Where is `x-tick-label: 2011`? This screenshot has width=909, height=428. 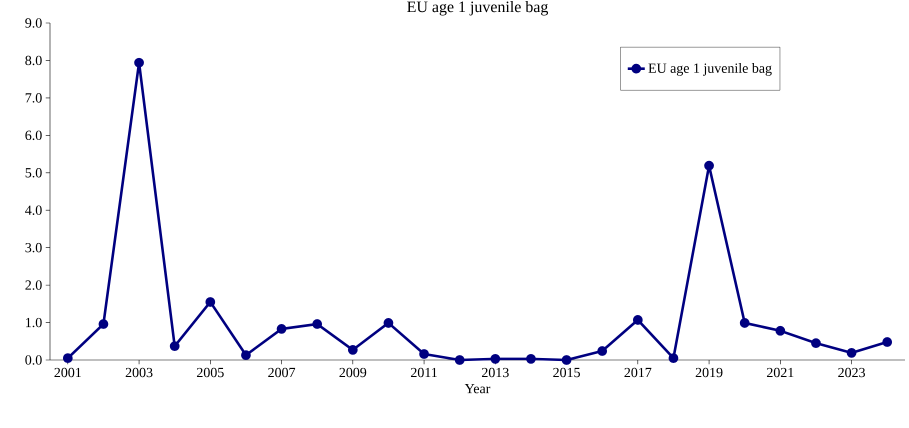 x-tick-label: 2011 is located at coordinates (423, 373).